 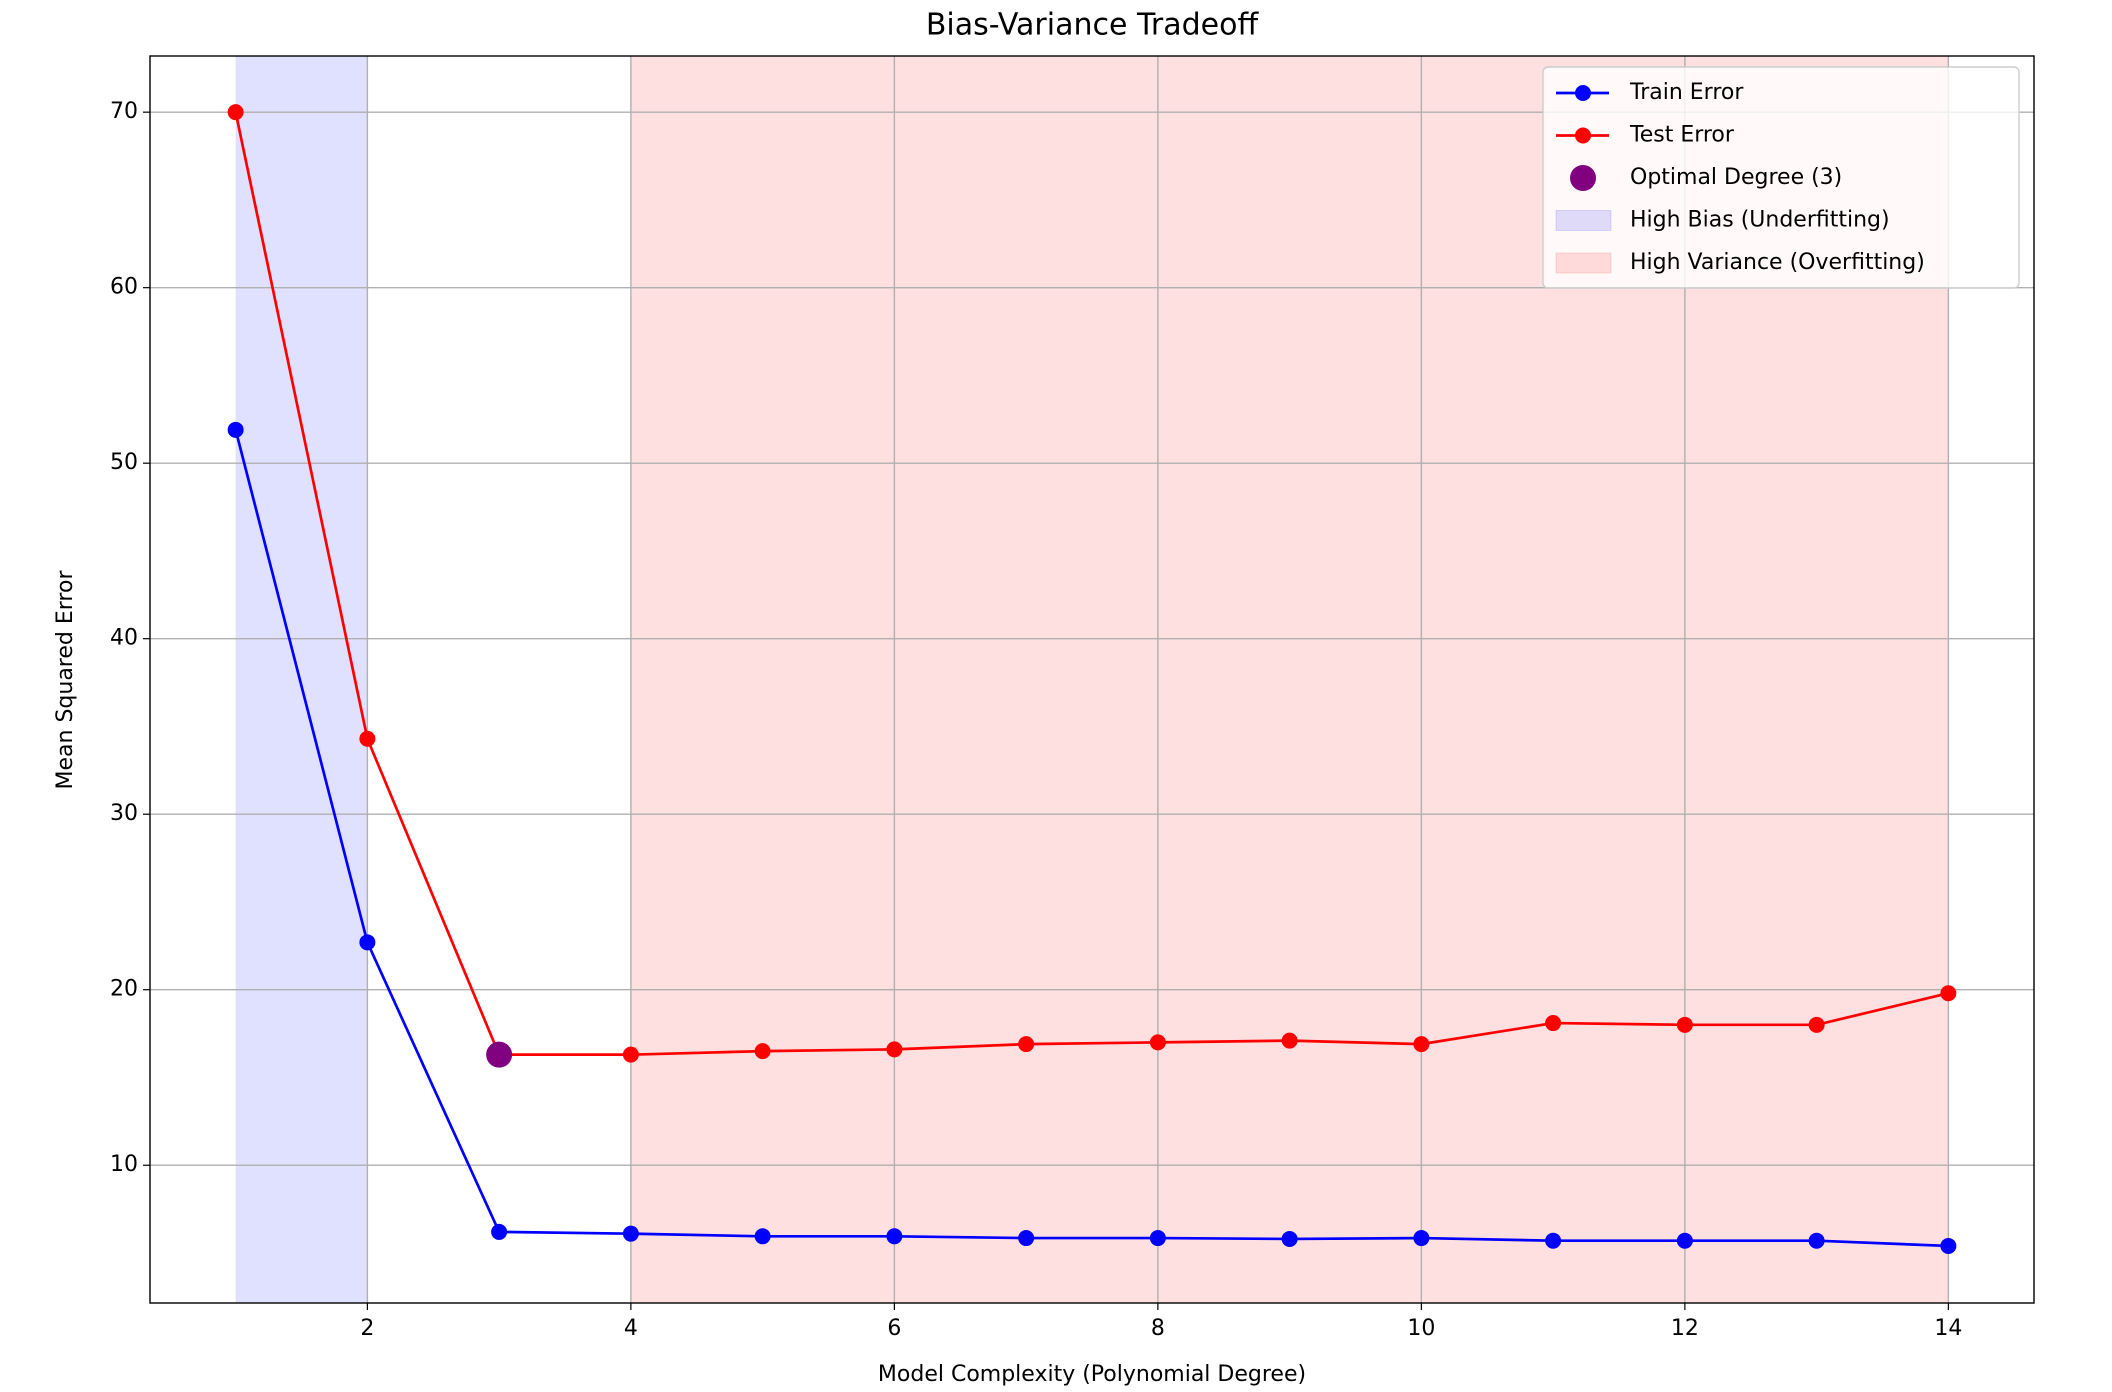 What do you see at coordinates (124, 989) in the screenshot?
I see `y-tick-label: 20` at bounding box center [124, 989].